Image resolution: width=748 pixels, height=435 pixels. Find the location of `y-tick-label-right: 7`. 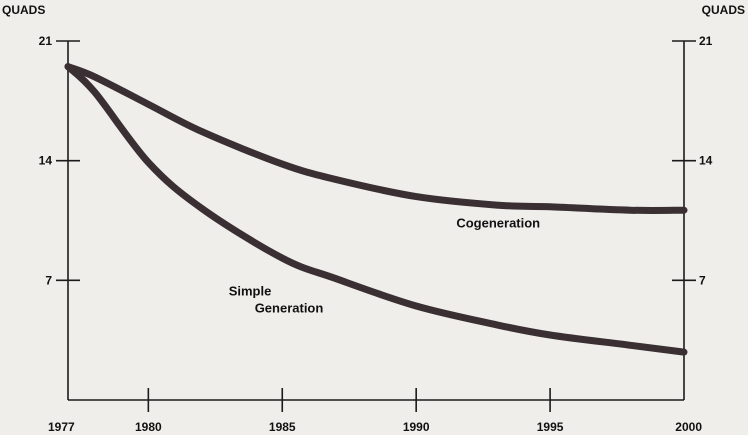

y-tick-label-right: 7 is located at coordinates (702, 280).